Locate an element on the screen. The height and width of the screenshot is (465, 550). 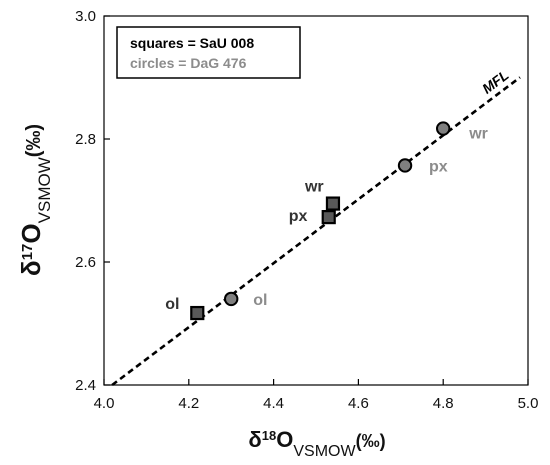
x-tick-label: 4.4 is located at coordinates (273, 403).